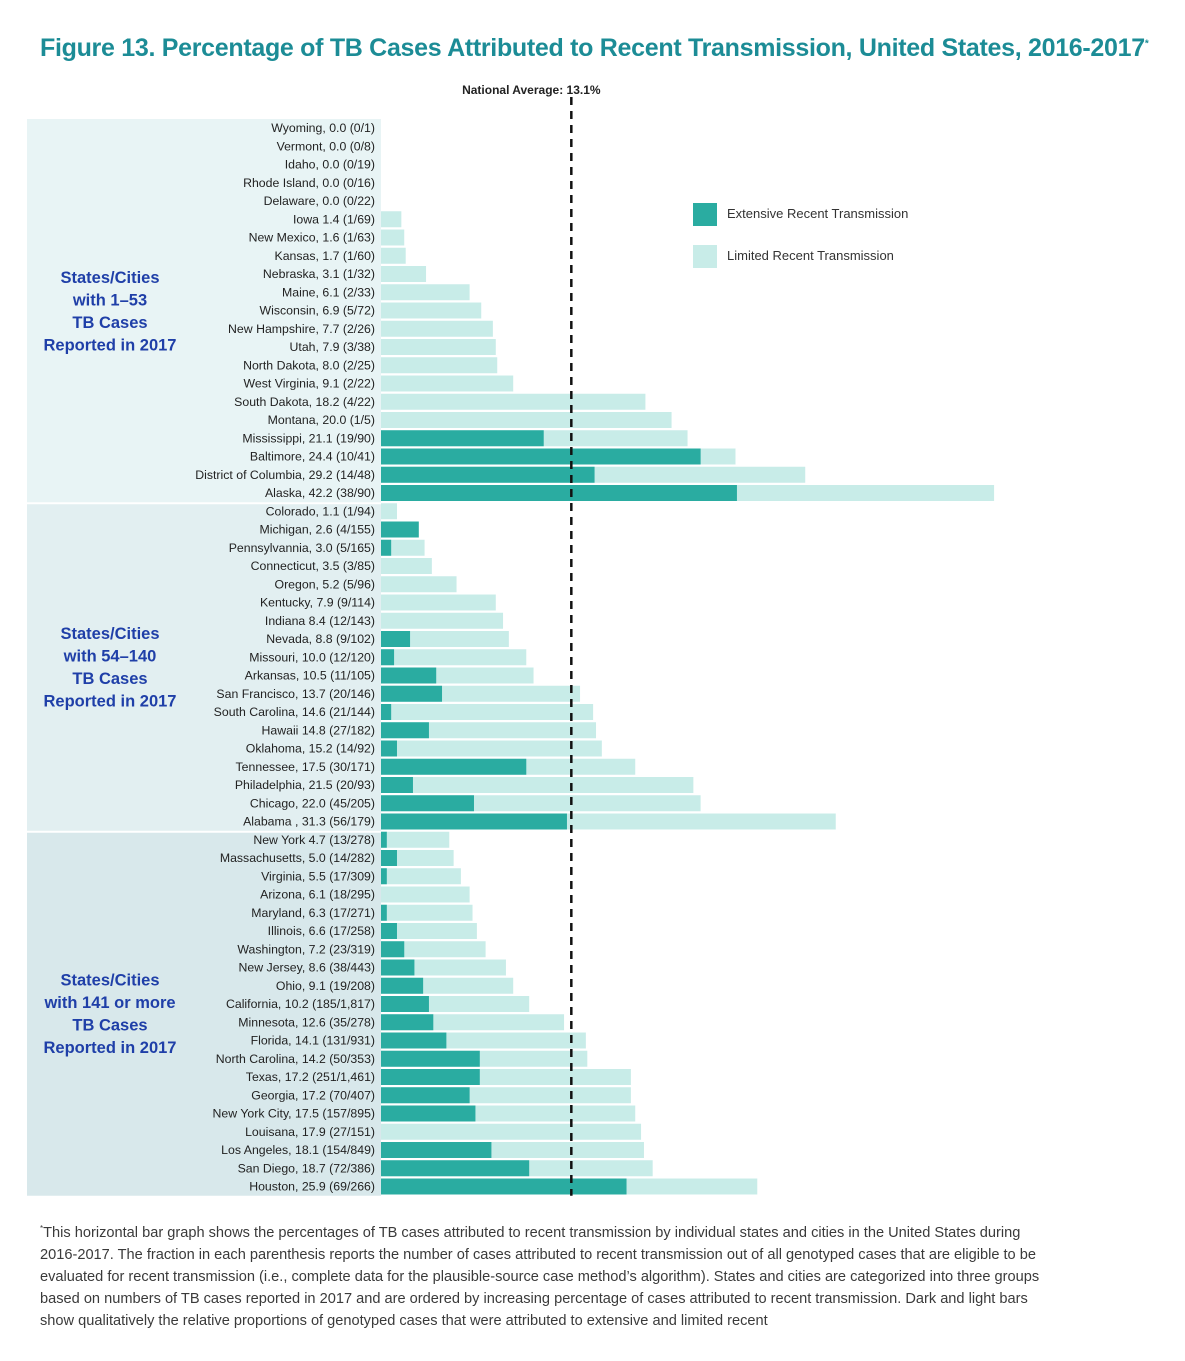 Image resolution: width=1185 pixels, height=1361 pixels. Describe the element at coordinates (305, 785) in the screenshot. I see `row-label: Philadelphia, 21.5 (20/93)` at that location.